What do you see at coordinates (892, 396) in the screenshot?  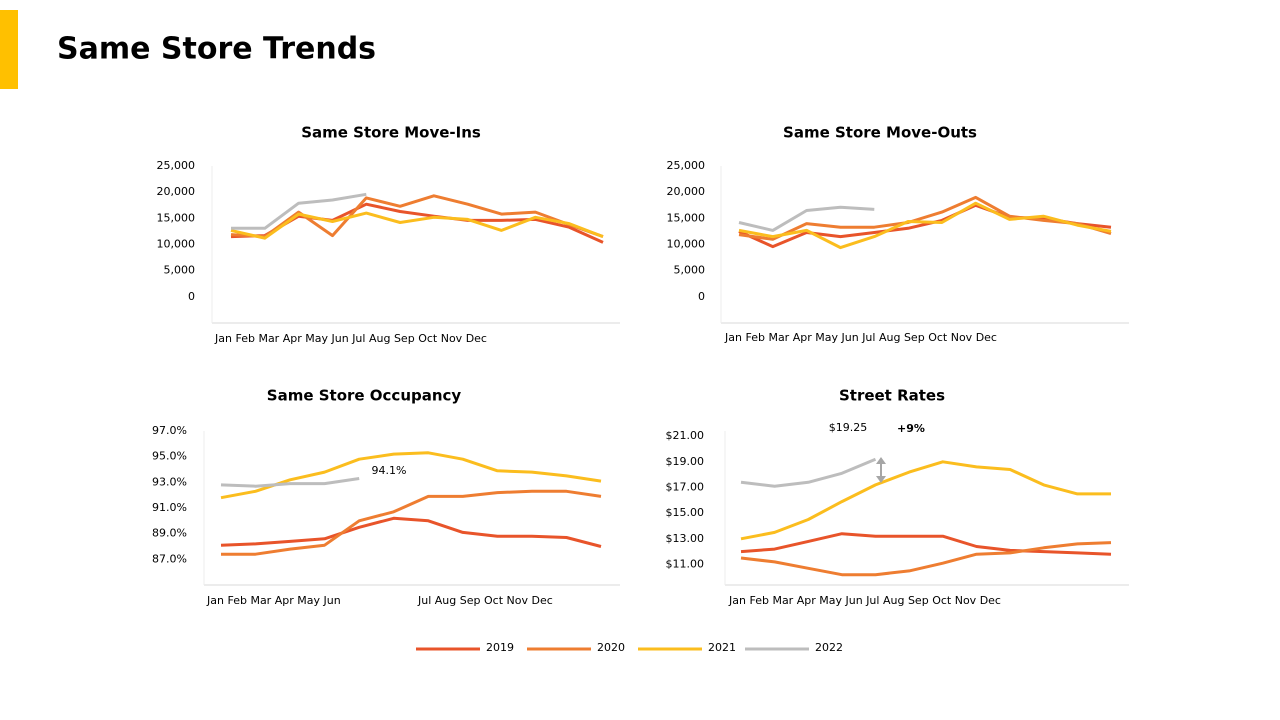 I see `chart-title: Street Rates` at bounding box center [892, 396].